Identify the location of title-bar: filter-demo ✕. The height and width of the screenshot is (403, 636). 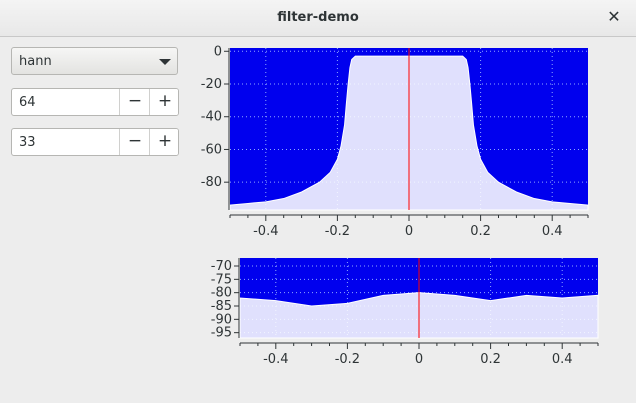
(318, 18).